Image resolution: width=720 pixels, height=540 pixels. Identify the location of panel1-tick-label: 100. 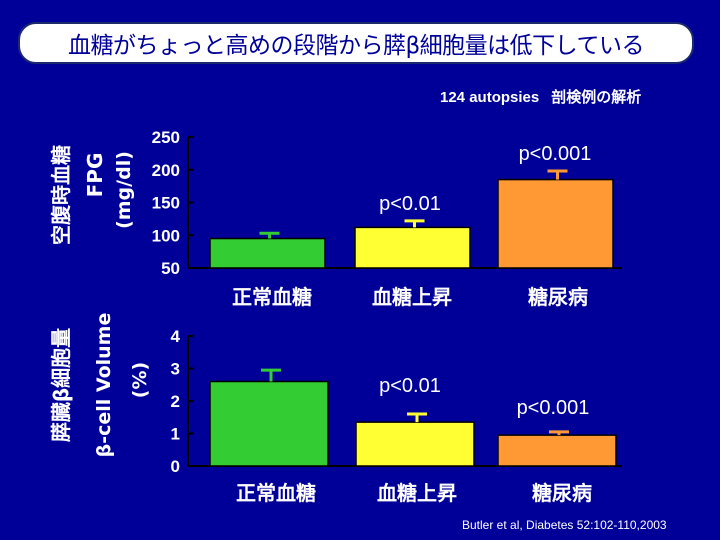
(166, 235).